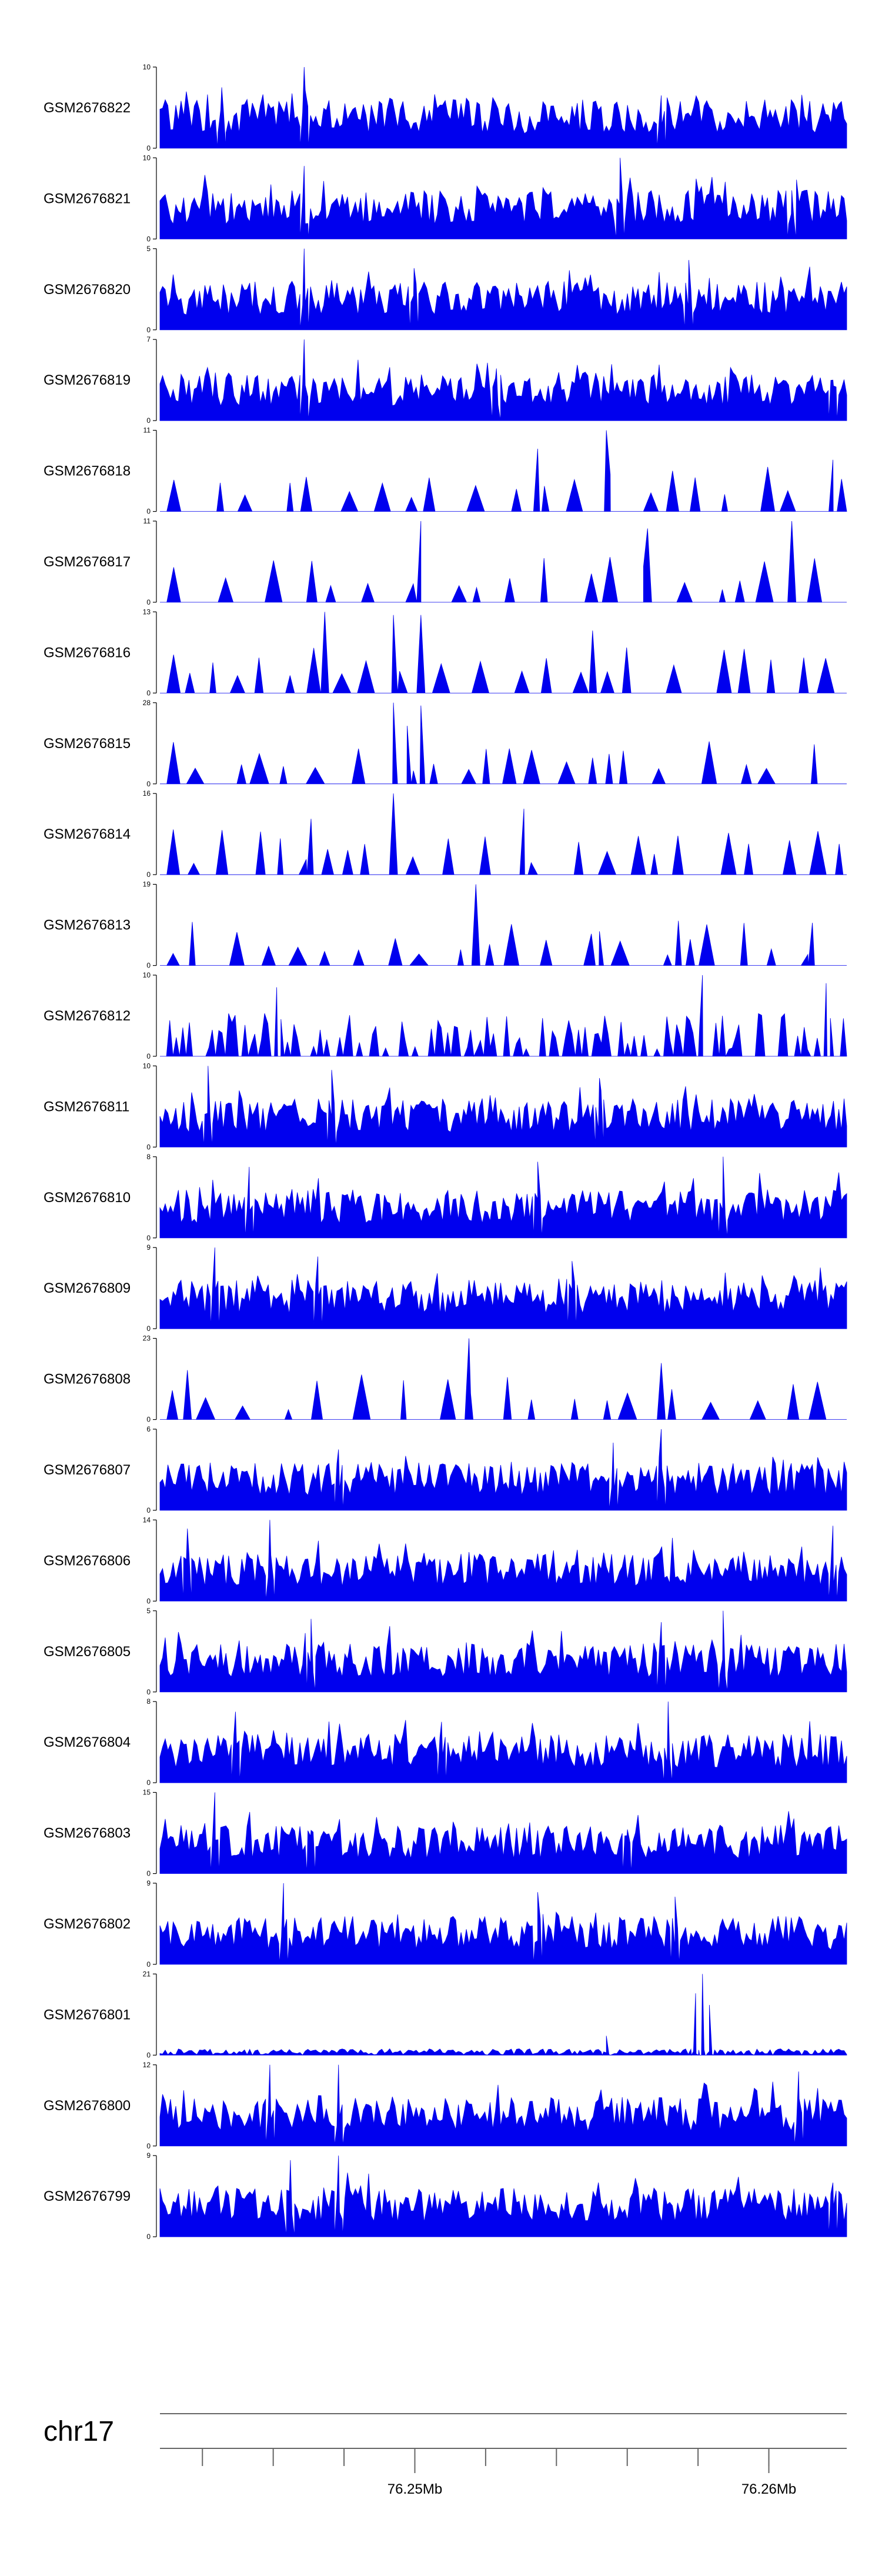  I want to click on track-label: GSM2676812, so click(87, 1016).